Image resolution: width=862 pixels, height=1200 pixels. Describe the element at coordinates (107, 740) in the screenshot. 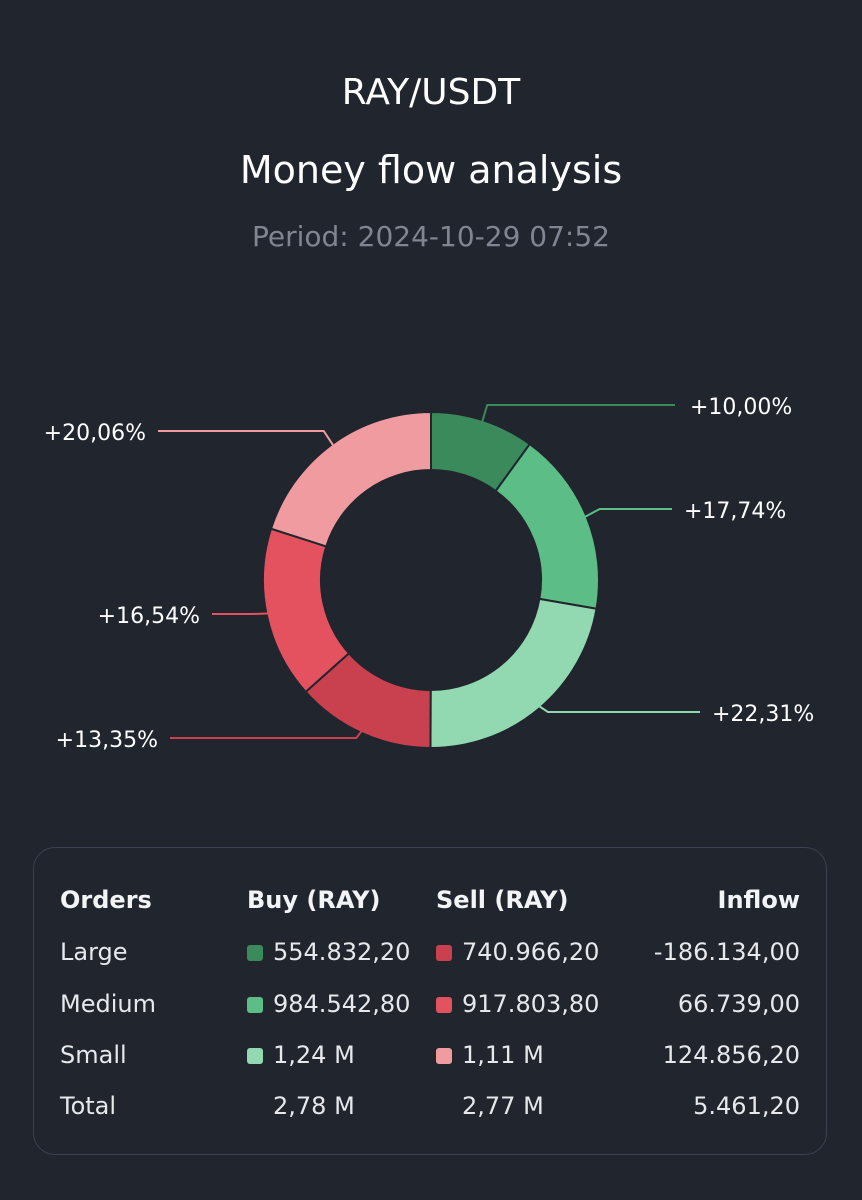

I see `slice-label: +13,35%` at that location.